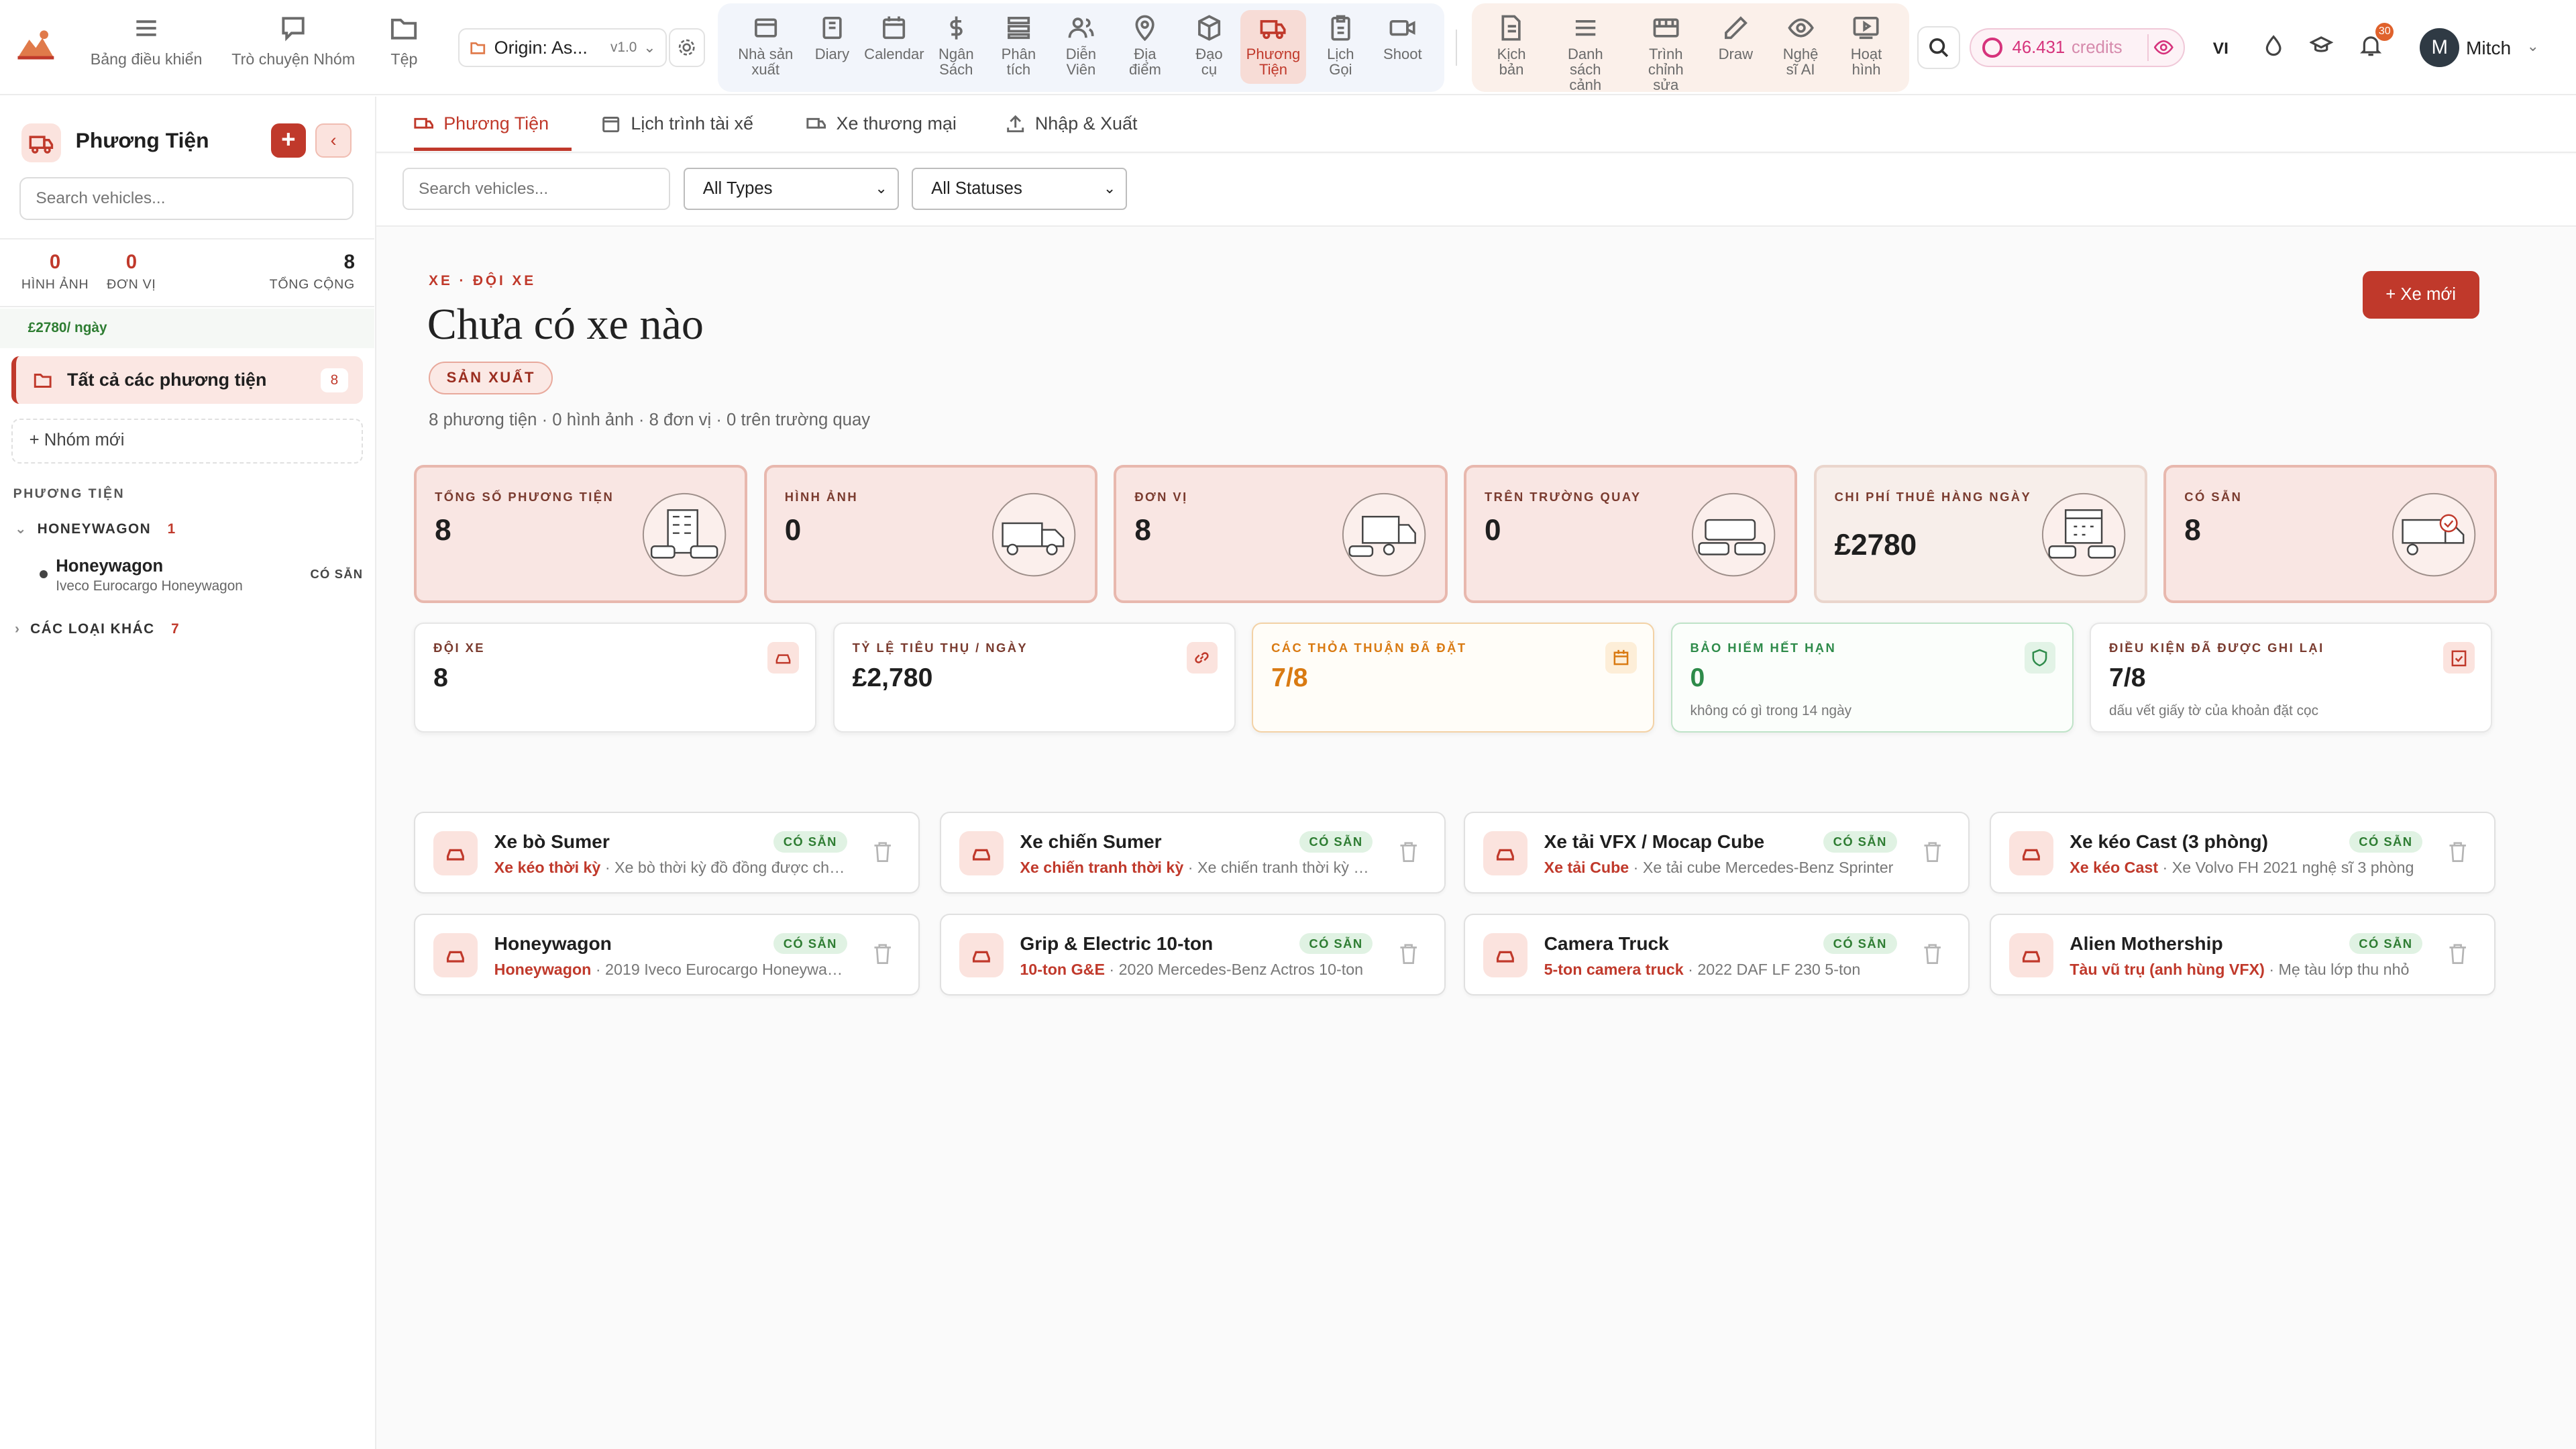 Image resolution: width=2576 pixels, height=1449 pixels. Describe the element at coordinates (930, 534) in the screenshot. I see `stat-card-images: HÌNH ẢNH 0` at that location.